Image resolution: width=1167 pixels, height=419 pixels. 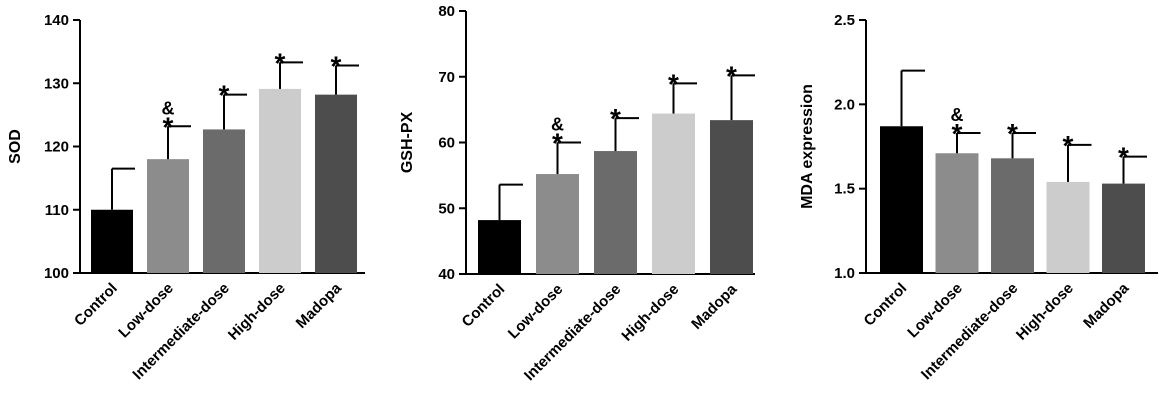 I want to click on y-tick-label: 60, so click(x=446, y=143).